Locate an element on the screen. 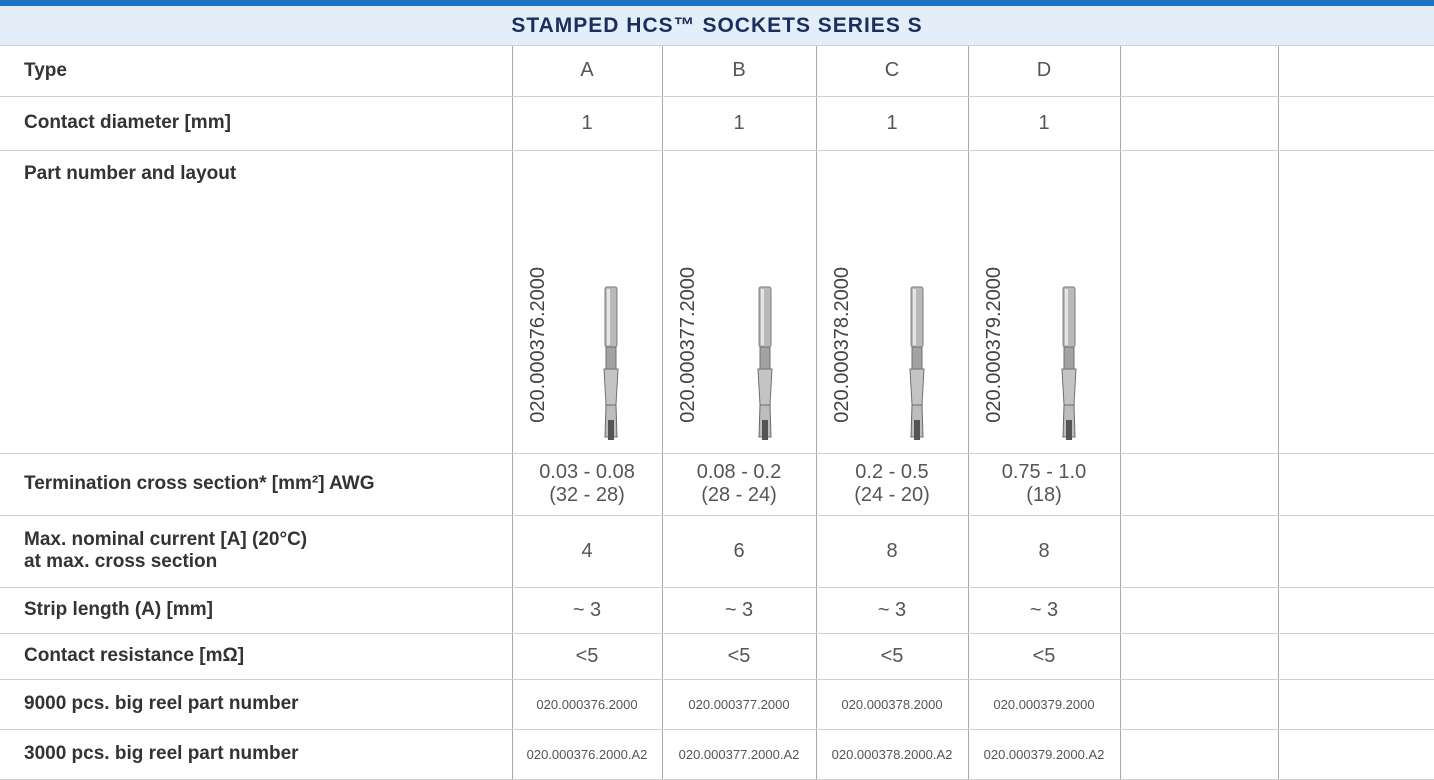  part-number: 020.000378.2000 is located at coordinates (841, 344).